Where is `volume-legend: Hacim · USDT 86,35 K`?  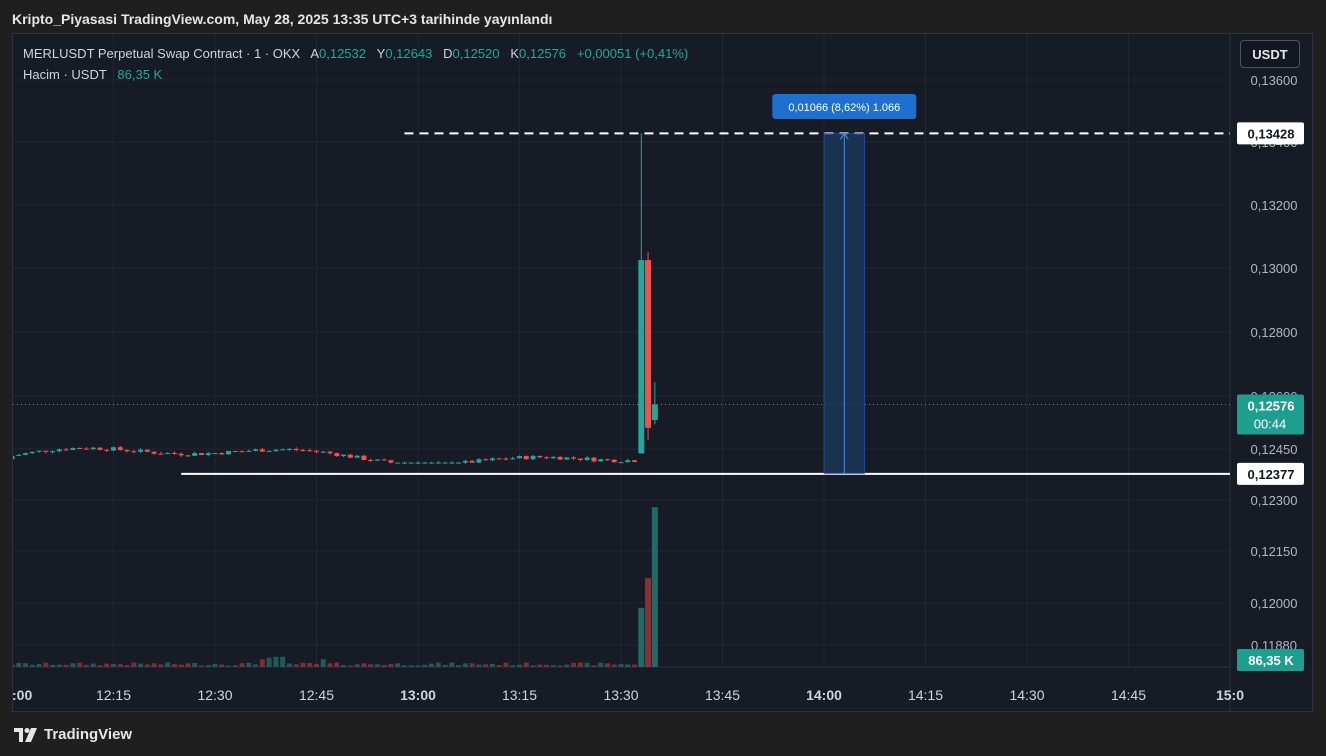
volume-legend: Hacim · USDT 86,35 K is located at coordinates (92, 74).